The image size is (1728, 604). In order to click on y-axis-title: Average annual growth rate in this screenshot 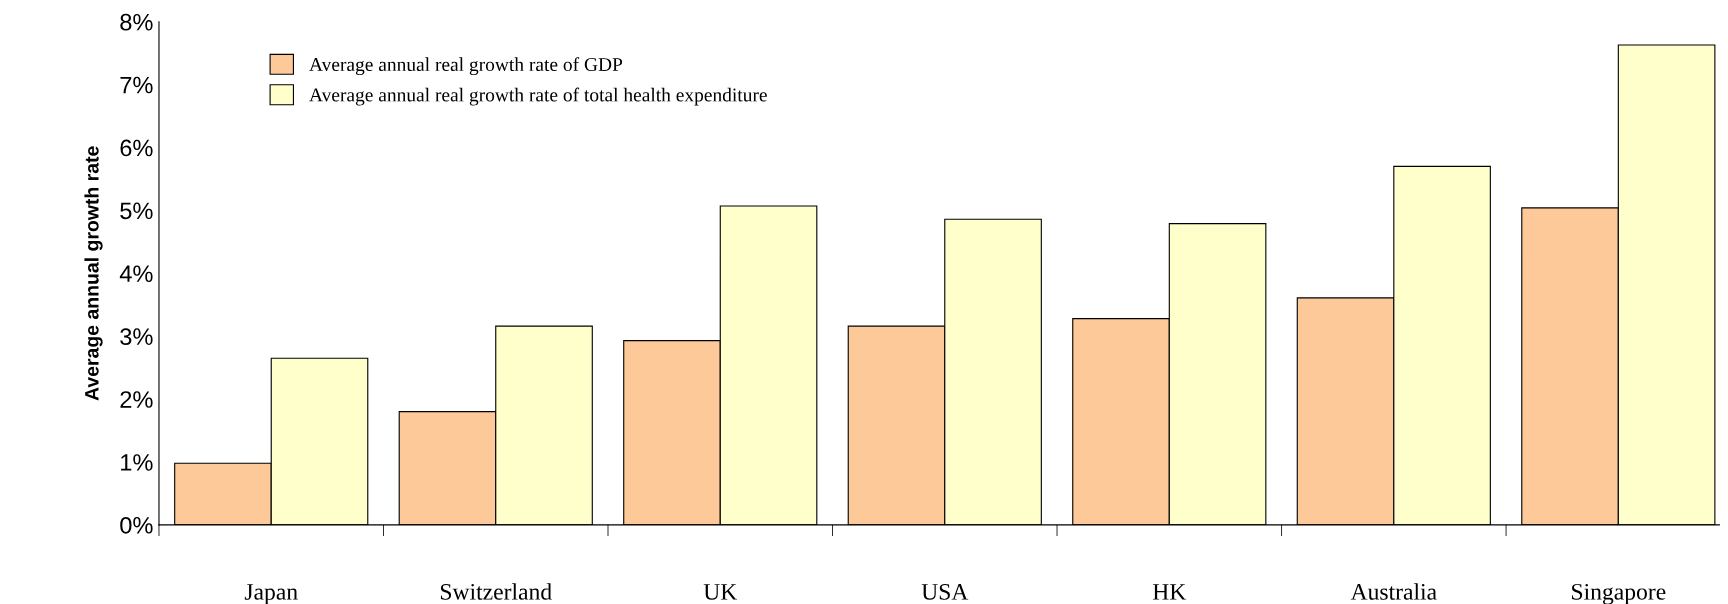, I will do `click(93, 273)`.